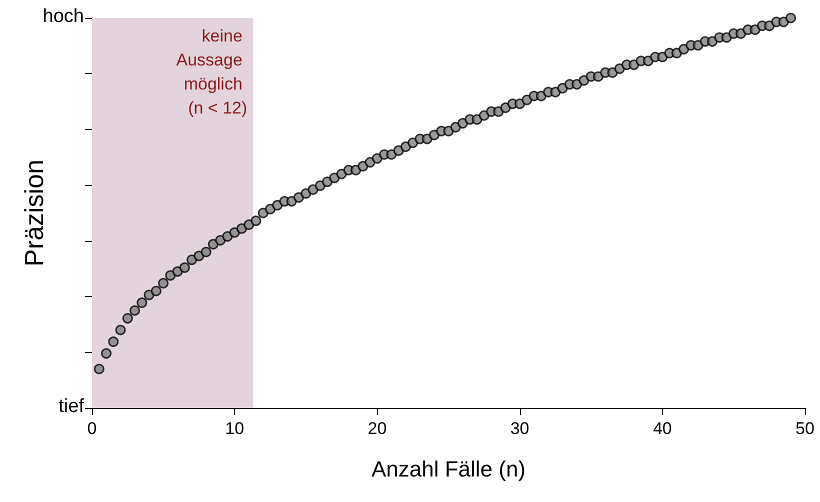 Image resolution: width=820 pixels, height=502 pixels. What do you see at coordinates (92, 428) in the screenshot?
I see `x-tick-label: 0` at bounding box center [92, 428].